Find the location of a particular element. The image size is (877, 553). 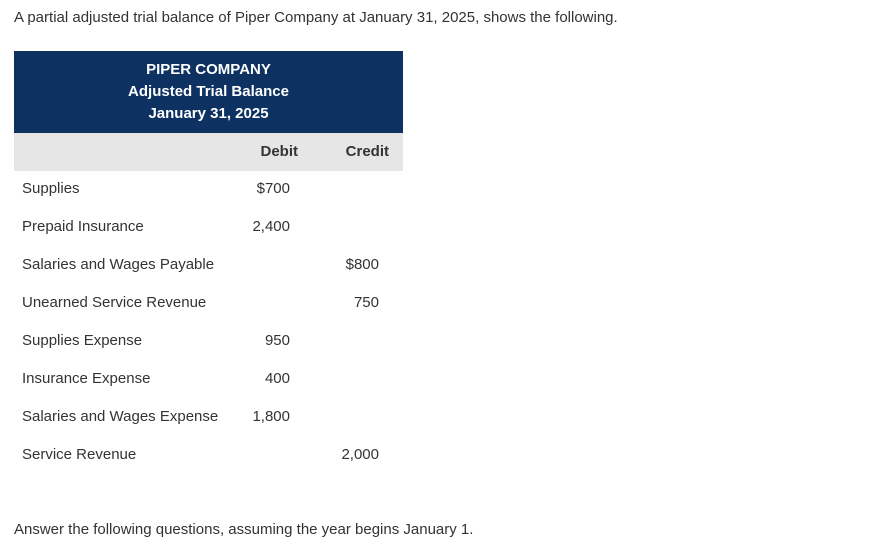

column-header-row: Debit Credit is located at coordinates (208, 152).